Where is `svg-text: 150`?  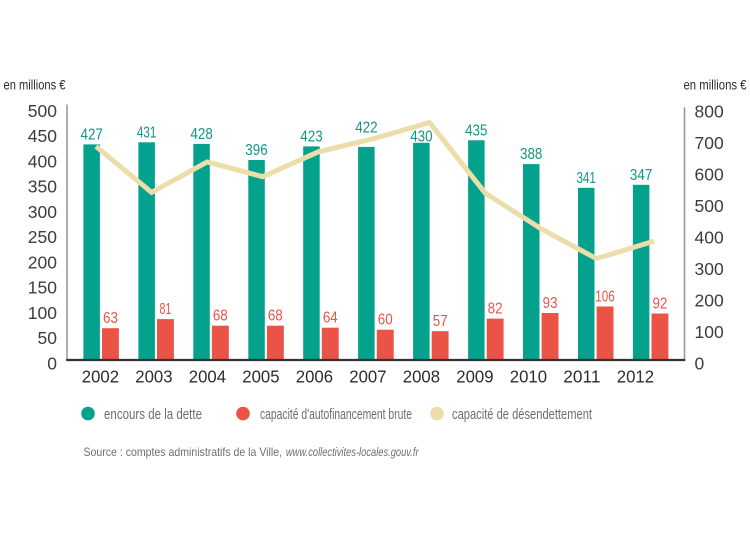
svg-text: 150 is located at coordinates (42, 288).